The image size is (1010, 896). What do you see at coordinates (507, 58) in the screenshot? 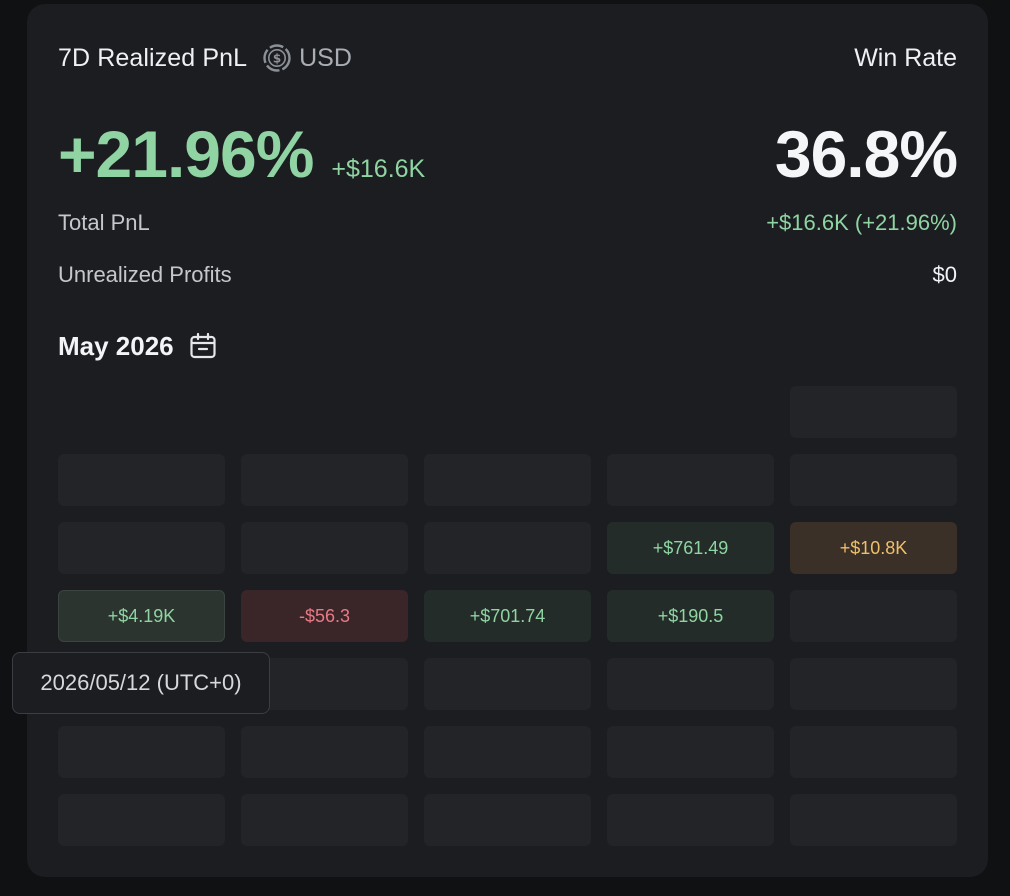
I see `card-header: 7D Realized PnL $ USD Win Rate` at bounding box center [507, 58].